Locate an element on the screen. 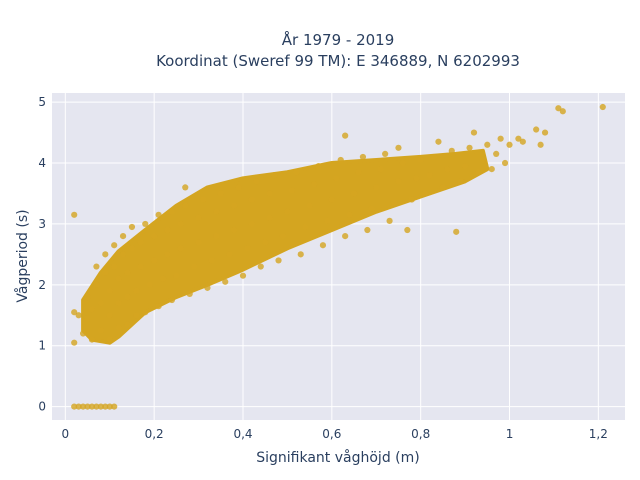  y-tick-label: 2 is located at coordinates (42, 285).